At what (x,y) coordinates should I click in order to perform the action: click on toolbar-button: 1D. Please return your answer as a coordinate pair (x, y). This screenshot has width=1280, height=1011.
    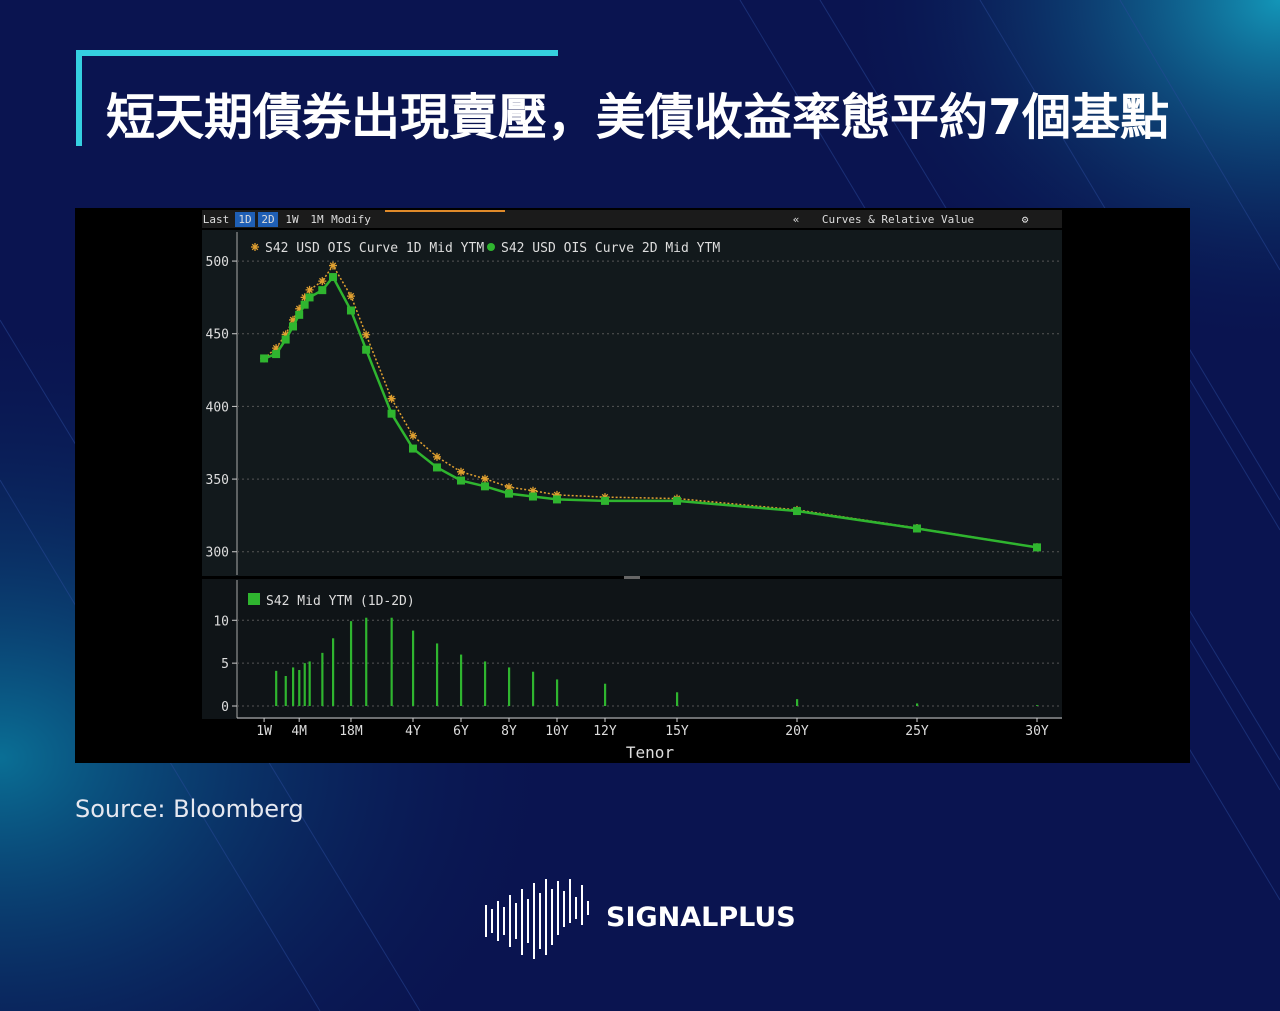
    Looking at the image, I should click on (244, 219).